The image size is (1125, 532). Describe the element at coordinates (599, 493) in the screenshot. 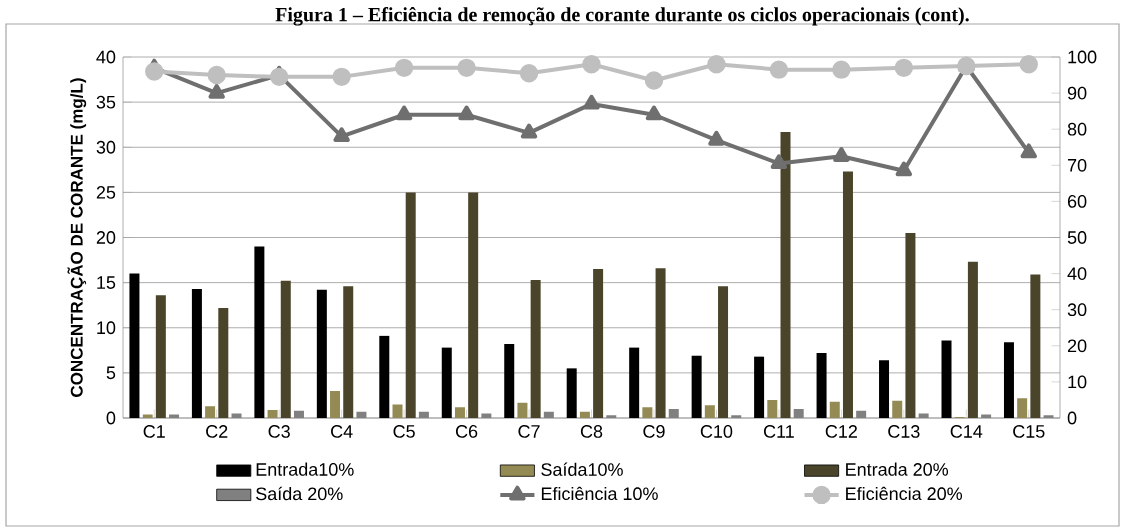

I see `legend-label: Eficiência 10%` at that location.